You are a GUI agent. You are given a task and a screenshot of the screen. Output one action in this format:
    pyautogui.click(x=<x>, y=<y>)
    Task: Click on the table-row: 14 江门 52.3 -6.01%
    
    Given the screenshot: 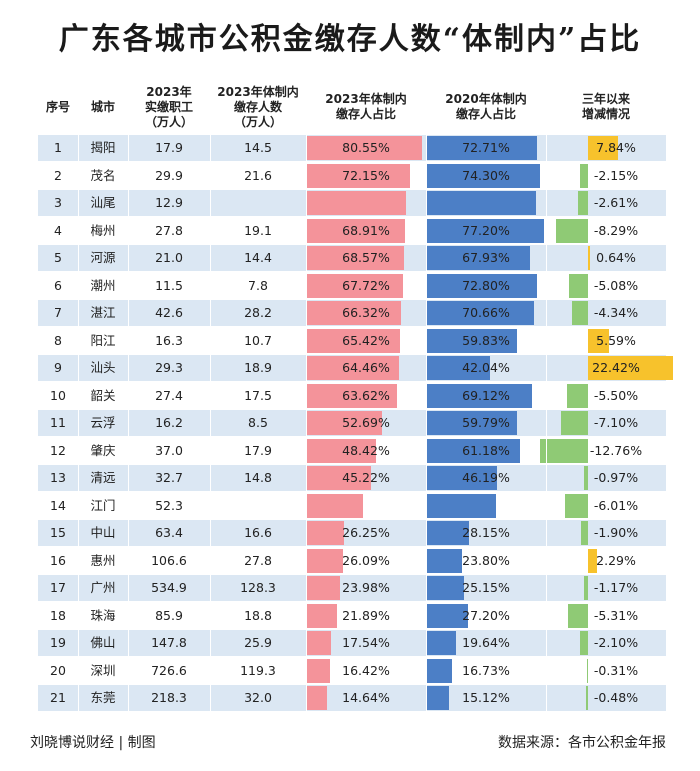 What is the action you would take?
    pyautogui.click(x=352, y=505)
    